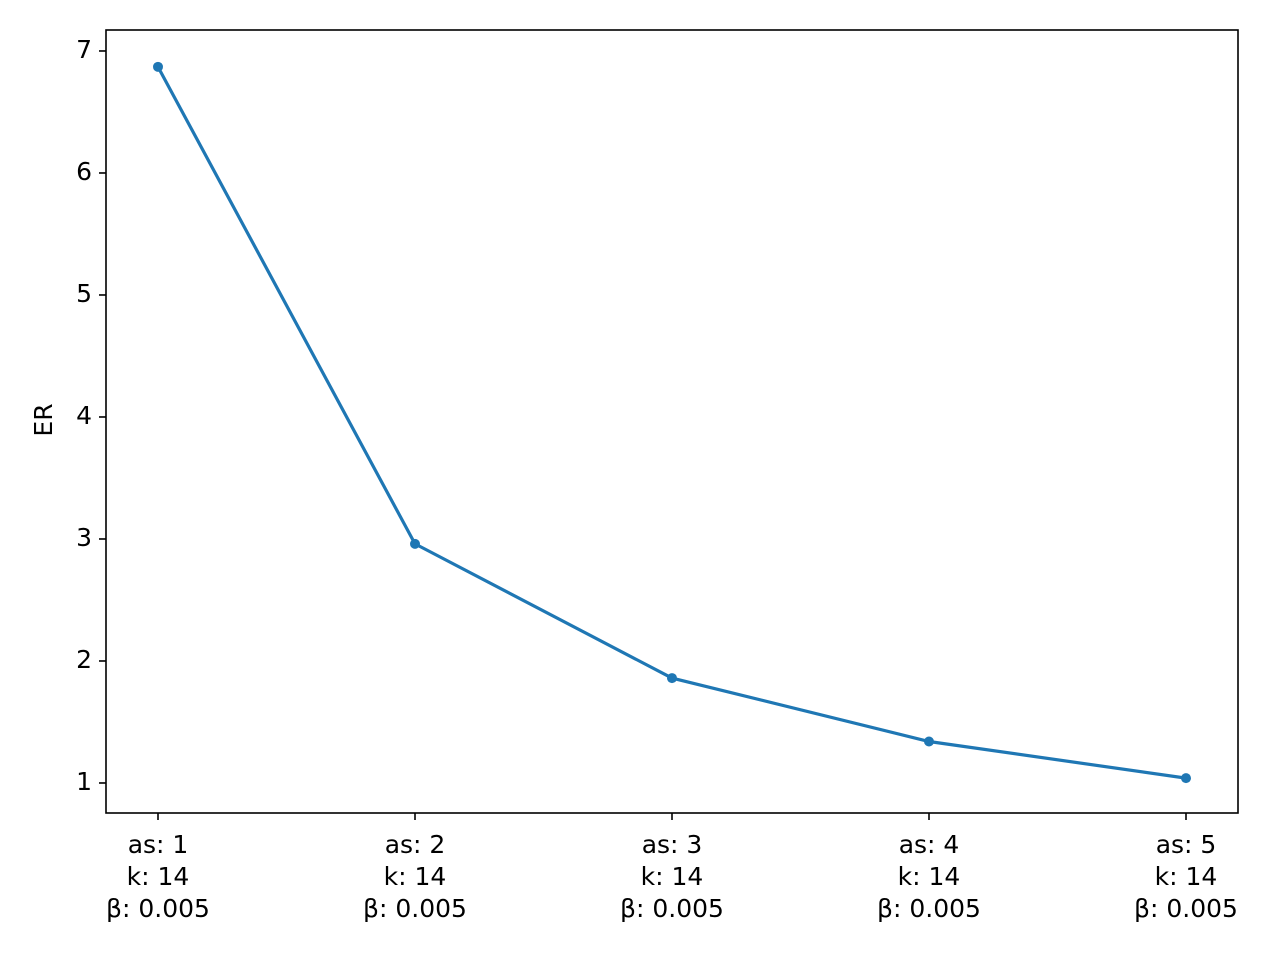 The height and width of the screenshot is (960, 1280). I want to click on y-tick-label: 4, so click(84, 415).